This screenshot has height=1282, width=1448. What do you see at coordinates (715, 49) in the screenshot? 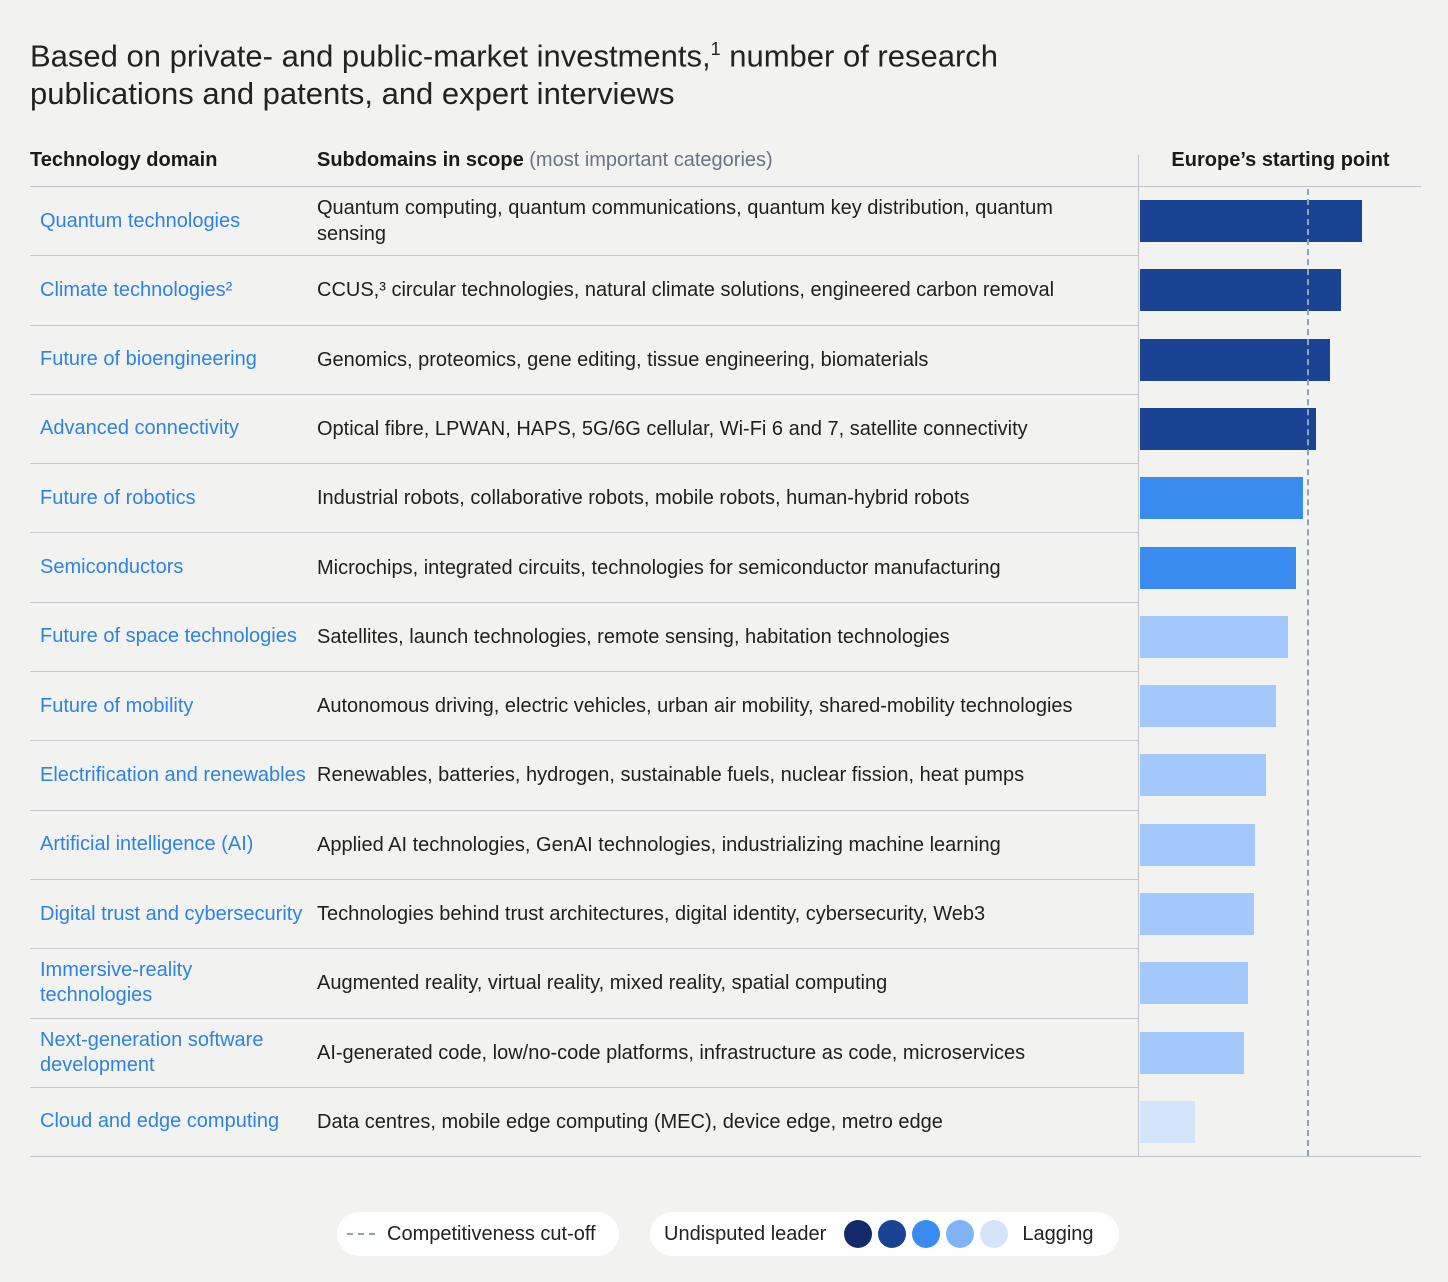
I see `title-footnote: 1` at bounding box center [715, 49].